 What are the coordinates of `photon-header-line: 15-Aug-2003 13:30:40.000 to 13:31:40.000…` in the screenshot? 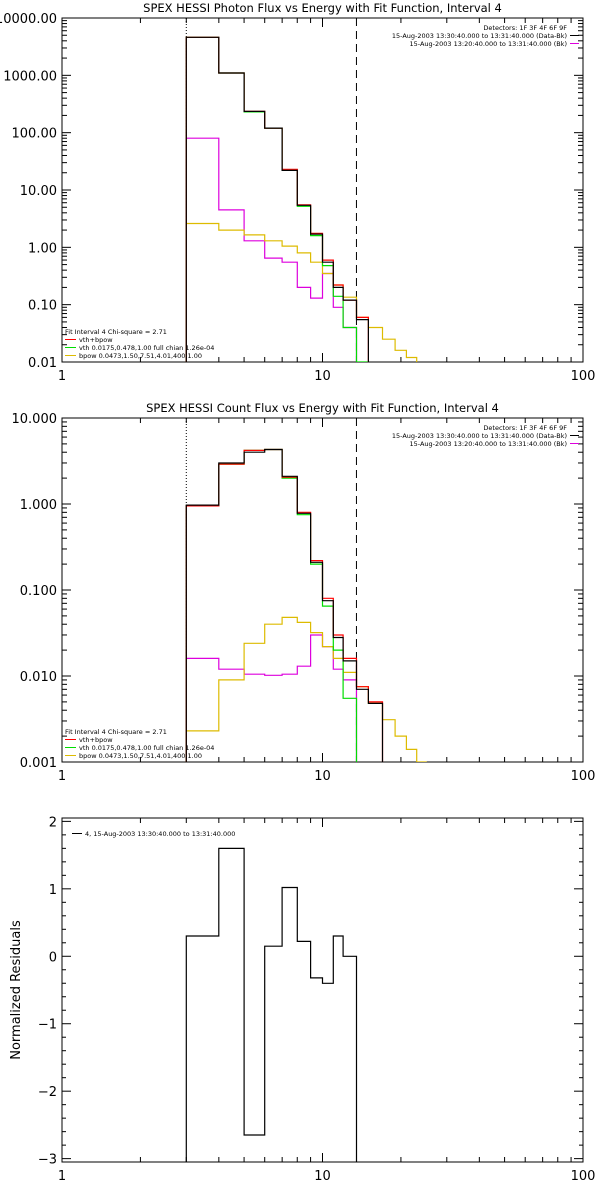 It's located at (479, 36).